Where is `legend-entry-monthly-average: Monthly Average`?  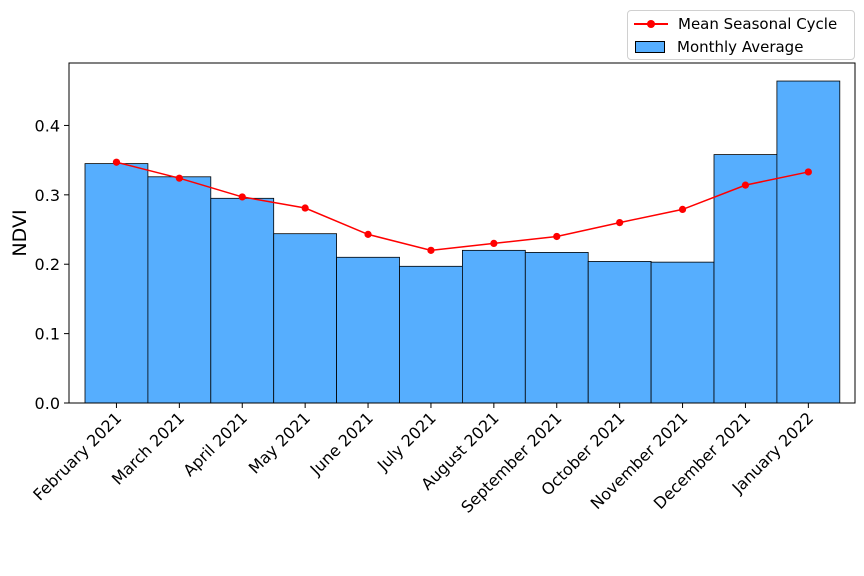 legend-entry-monthly-average: Monthly Average is located at coordinates (718, 47).